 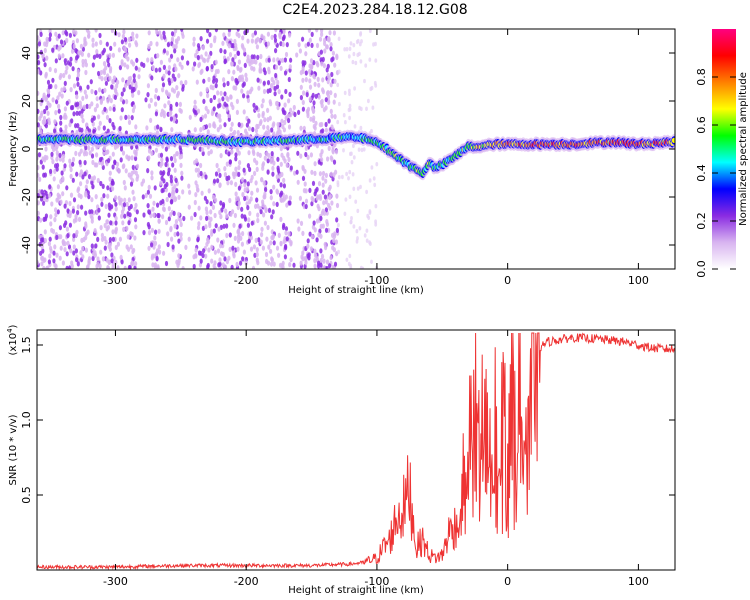 What do you see at coordinates (715, 173) in the screenshot?
I see `colorbar-ticks: 0.0 0.2 0.4 0.6 0.8` at bounding box center [715, 173].